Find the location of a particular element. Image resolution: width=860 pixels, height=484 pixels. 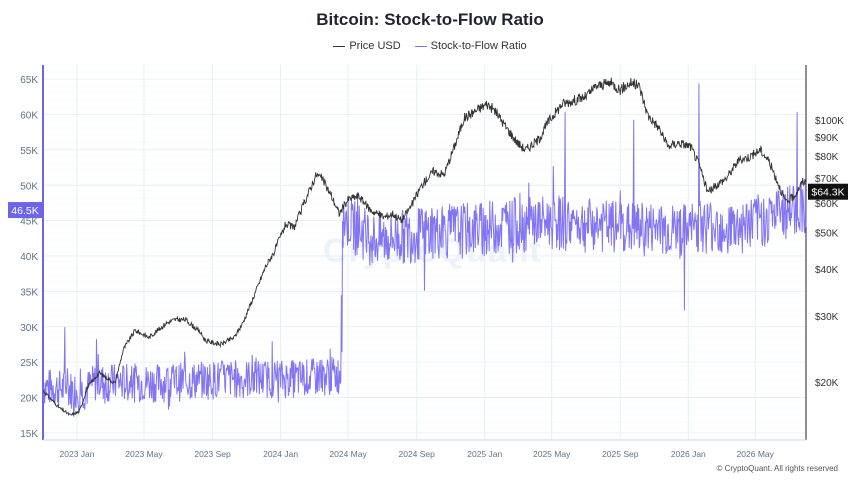

legend-label-s2f: Stock-to-Flow Ratio is located at coordinates (478, 46).